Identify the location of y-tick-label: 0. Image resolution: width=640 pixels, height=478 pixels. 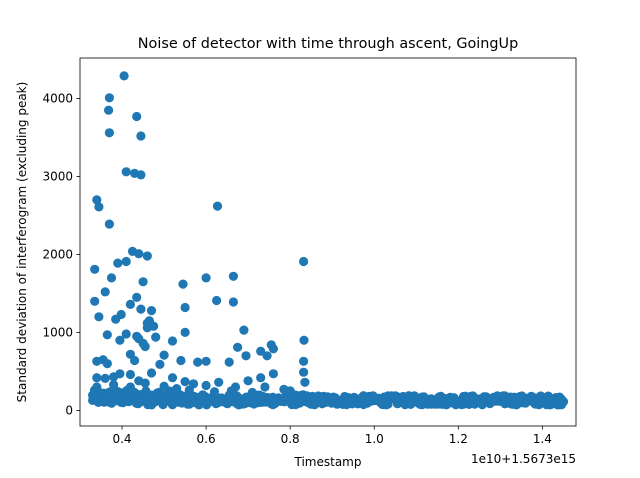
(69, 411).